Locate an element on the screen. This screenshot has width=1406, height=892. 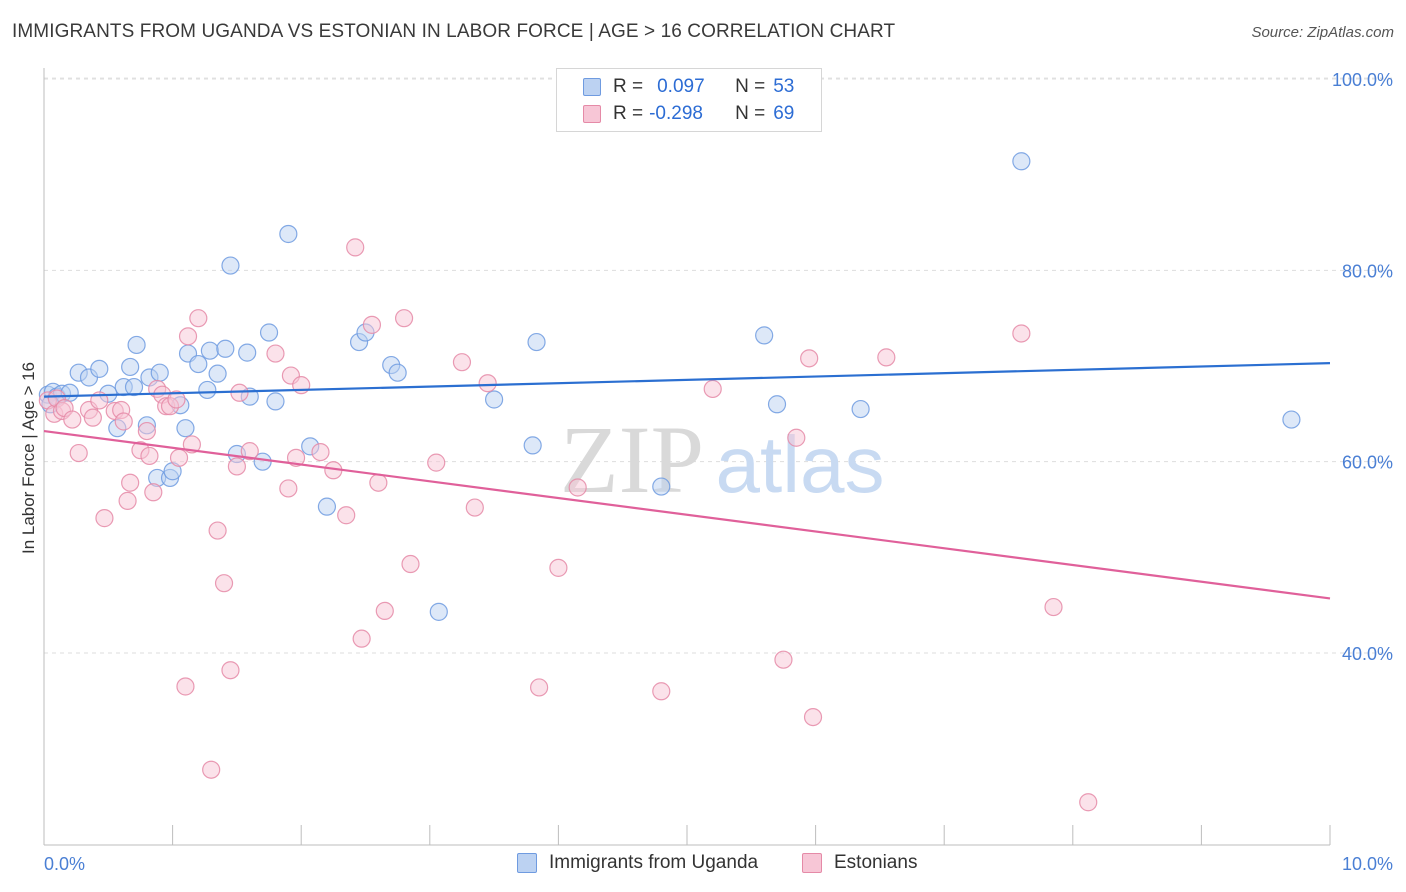
legend-n-value: 69 is located at coordinates (784, 113).